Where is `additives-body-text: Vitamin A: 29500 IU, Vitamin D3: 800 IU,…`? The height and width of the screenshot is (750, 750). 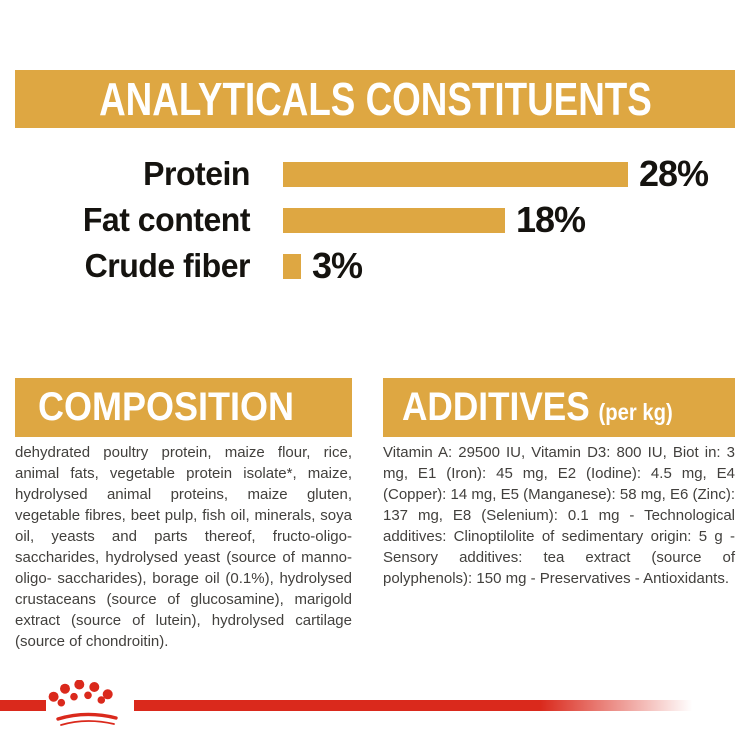 additives-body-text: Vitamin A: 29500 IU, Vitamin D3: 800 IU,… is located at coordinates (559, 515).